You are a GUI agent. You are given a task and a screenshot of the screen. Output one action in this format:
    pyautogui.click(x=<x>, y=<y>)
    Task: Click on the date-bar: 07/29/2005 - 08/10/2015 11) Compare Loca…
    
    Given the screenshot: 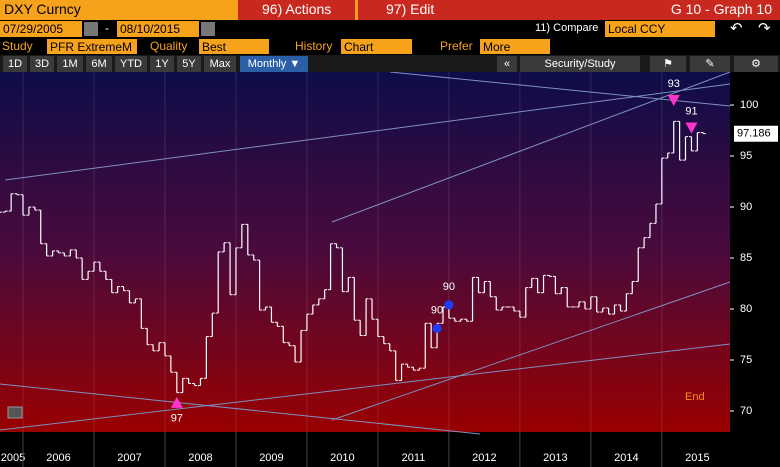 What is the action you would take?
    pyautogui.click(x=390, y=29)
    